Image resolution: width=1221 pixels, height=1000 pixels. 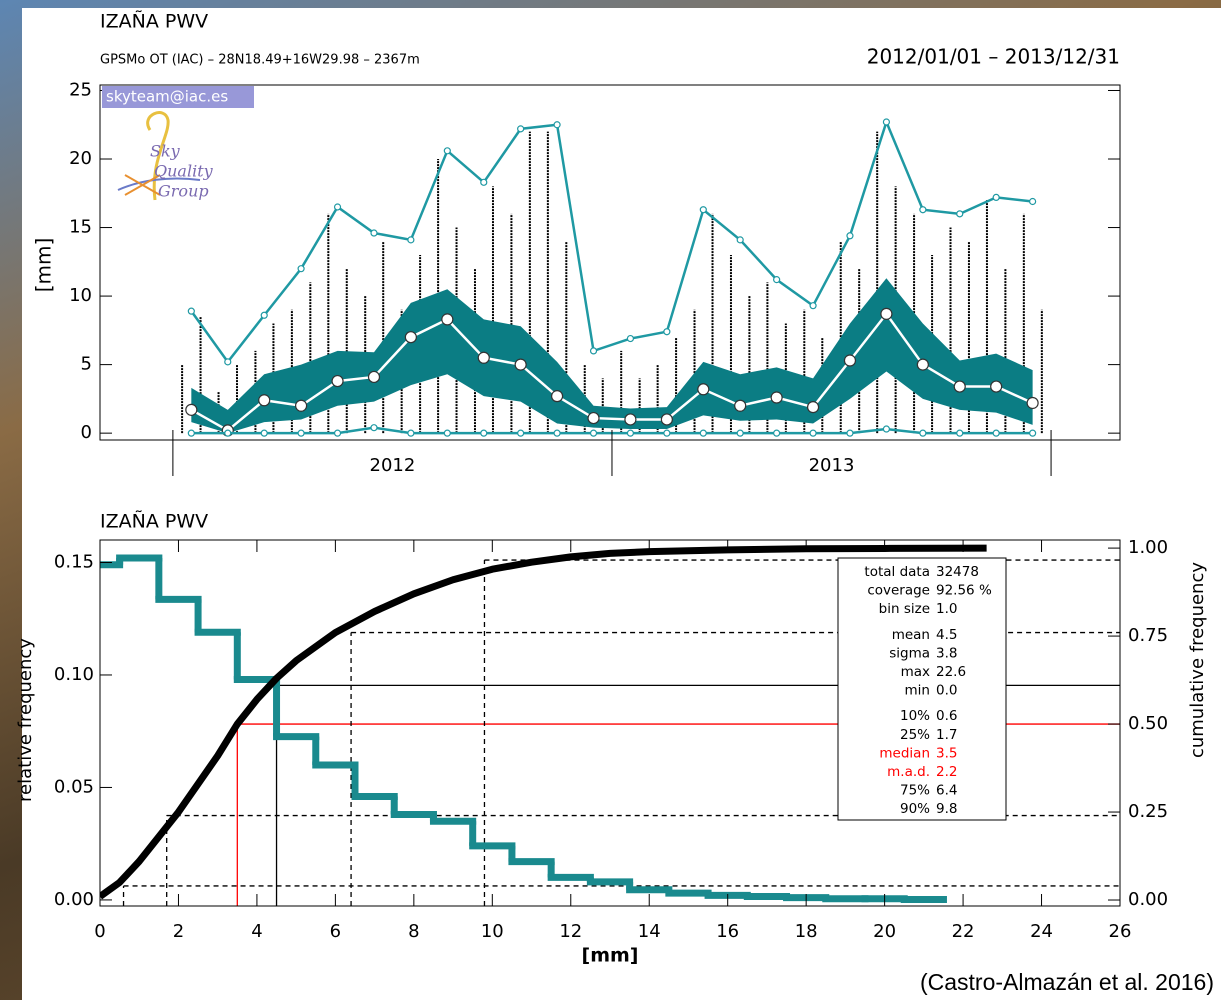 What do you see at coordinates (80, 89) in the screenshot?
I see `y-tick-label: 25` at bounding box center [80, 89].